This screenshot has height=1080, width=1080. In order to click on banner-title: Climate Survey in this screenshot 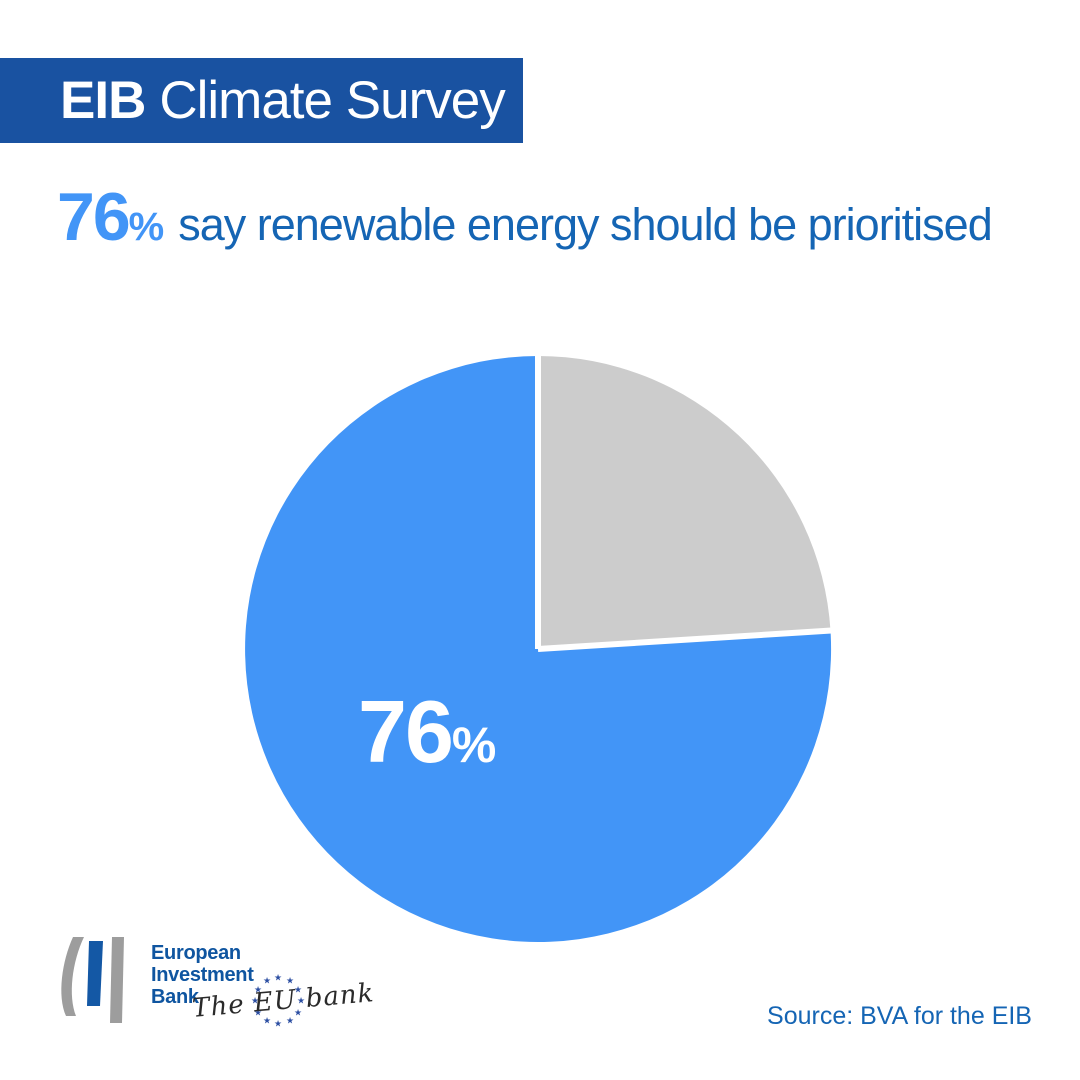, I will do `click(332, 100)`.